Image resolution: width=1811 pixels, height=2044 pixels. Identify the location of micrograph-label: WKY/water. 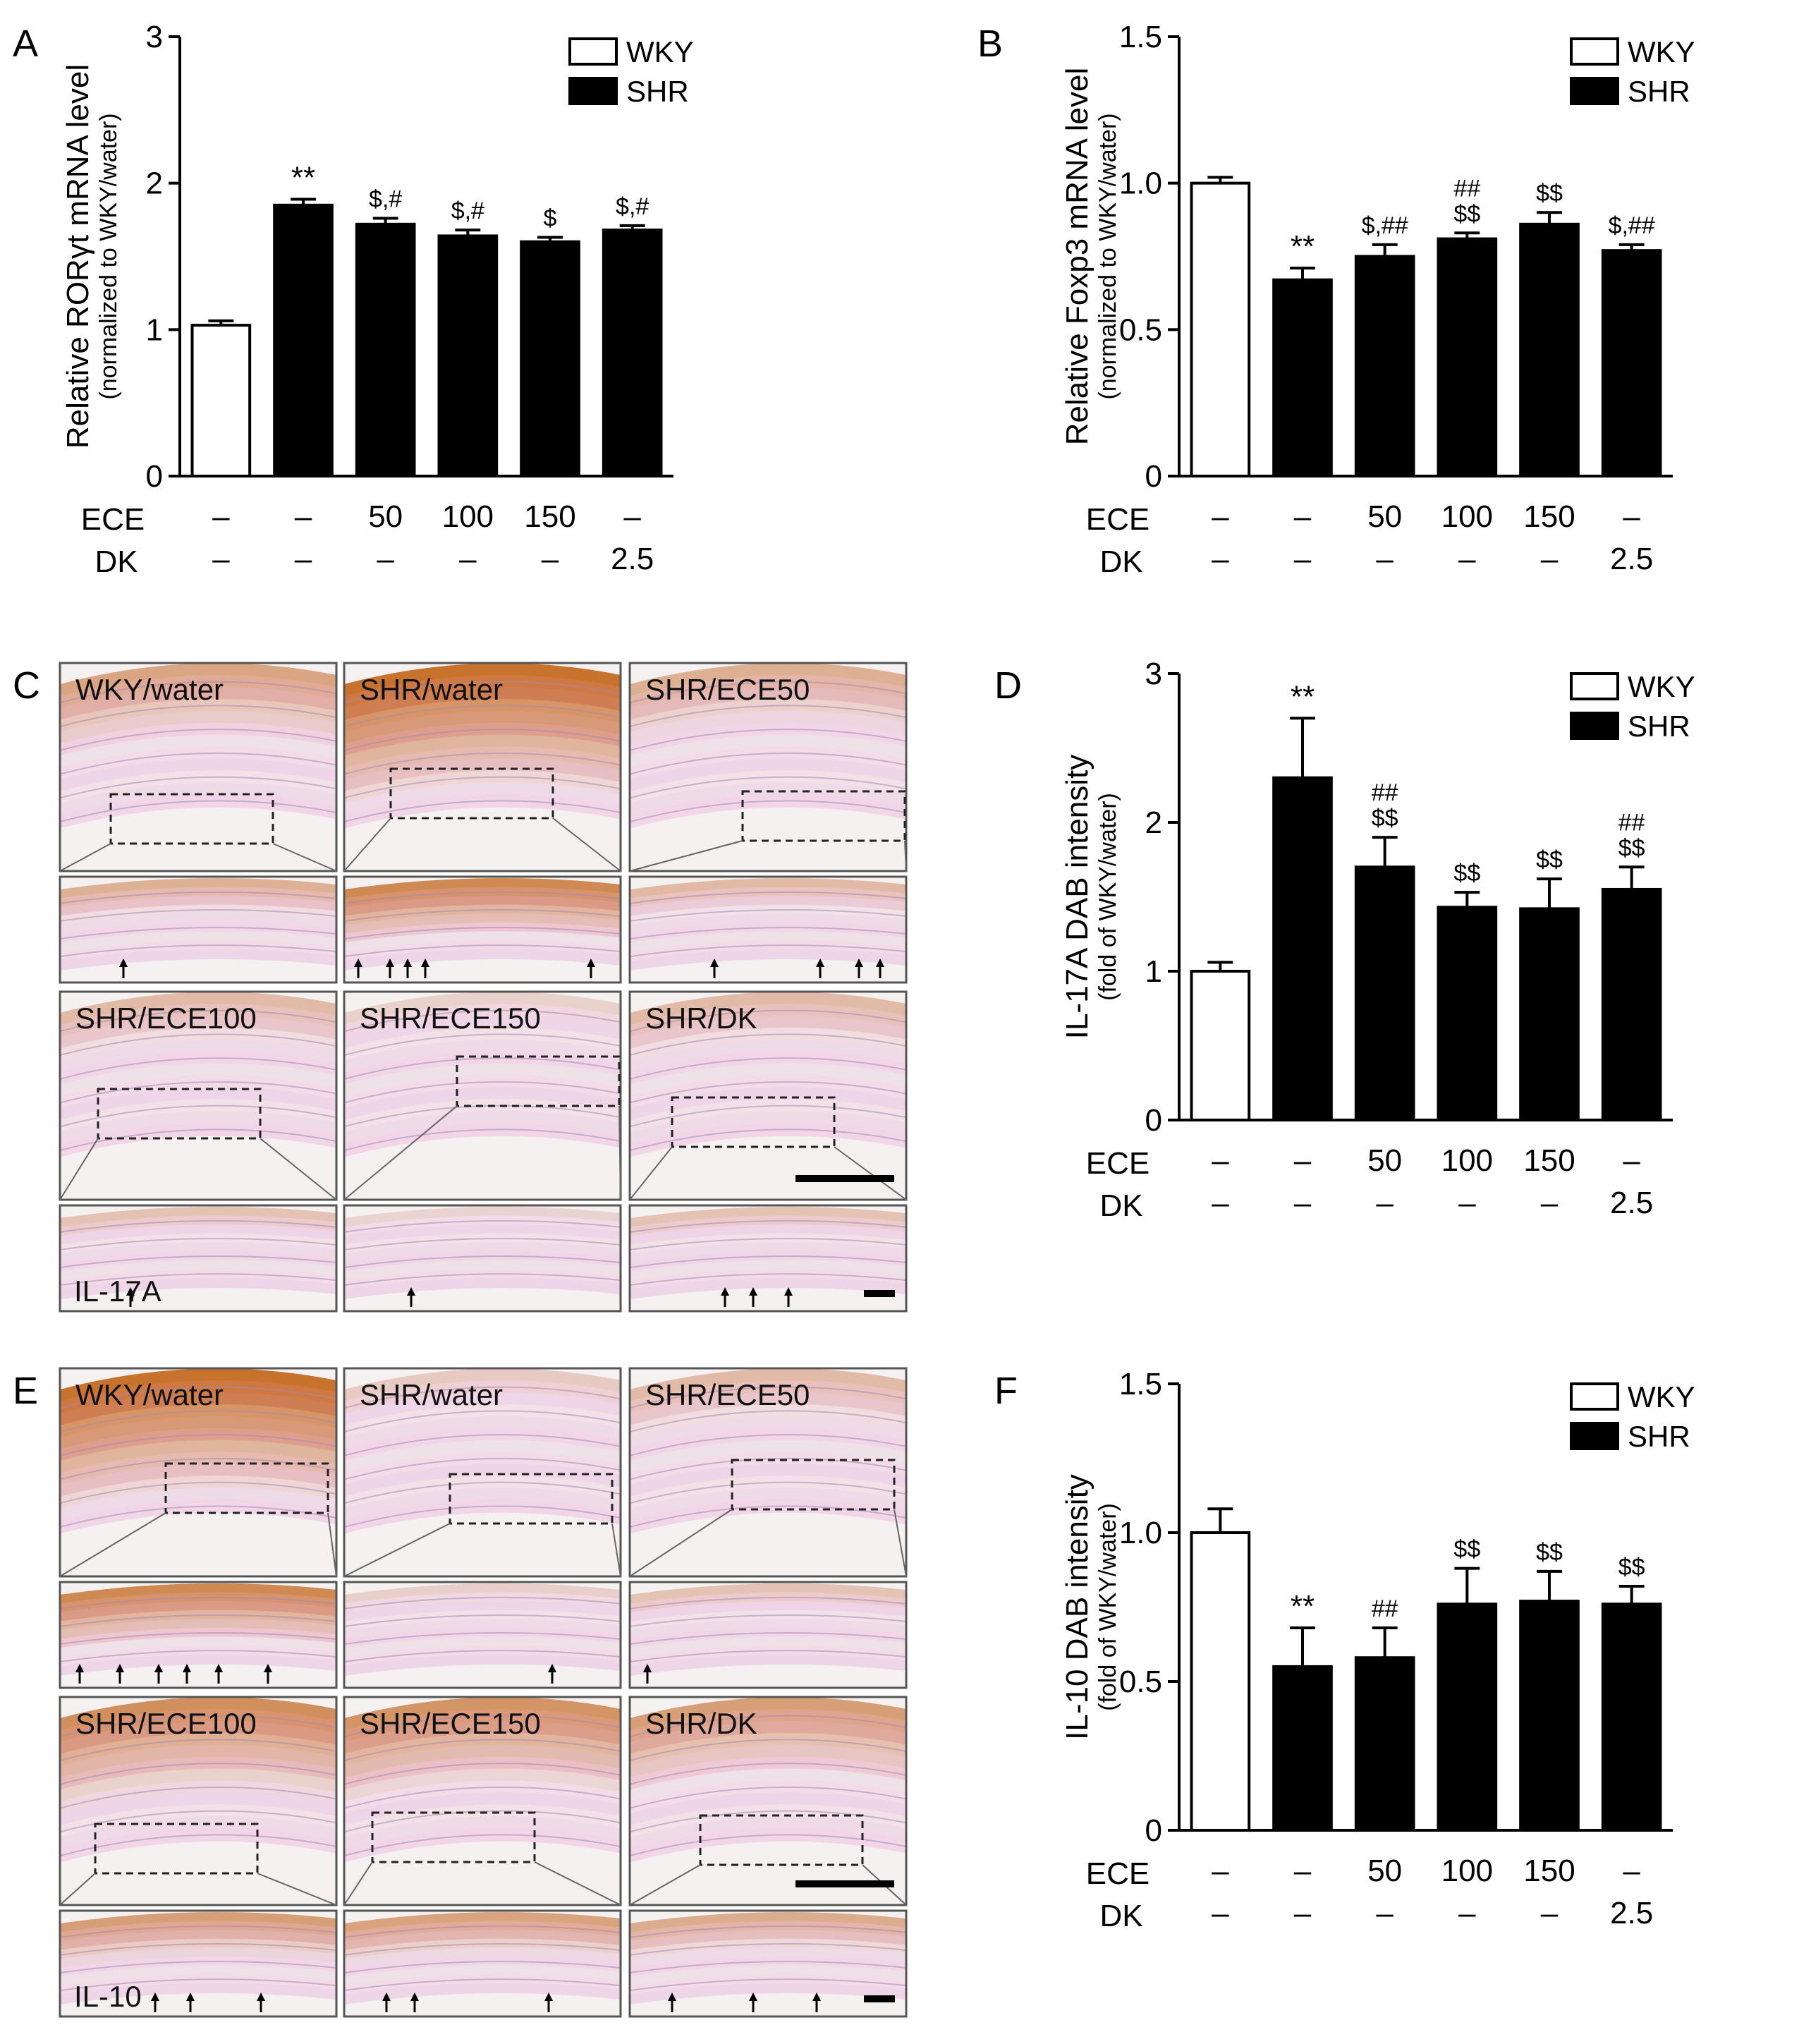
(149, 1394).